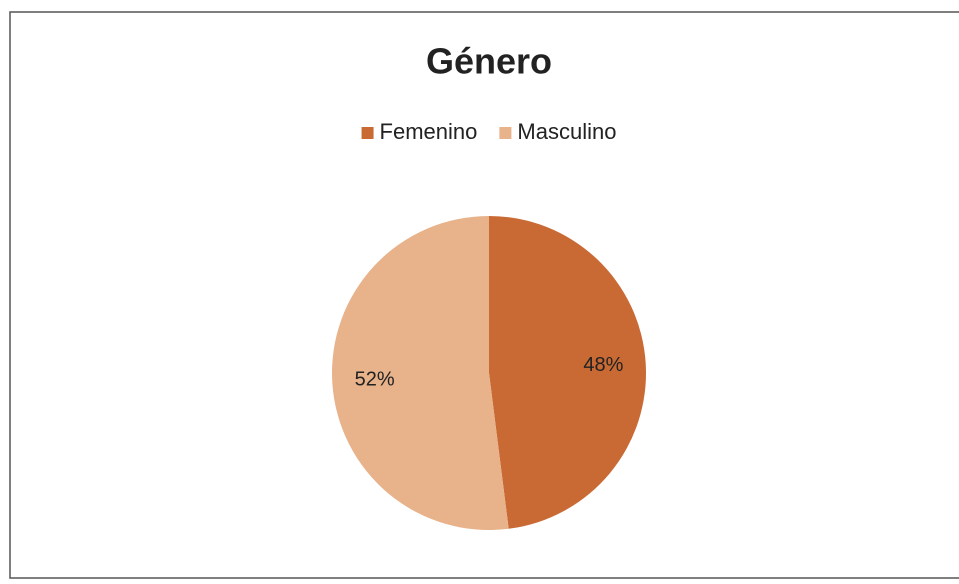  I want to click on data-label: 48%, so click(603, 365).